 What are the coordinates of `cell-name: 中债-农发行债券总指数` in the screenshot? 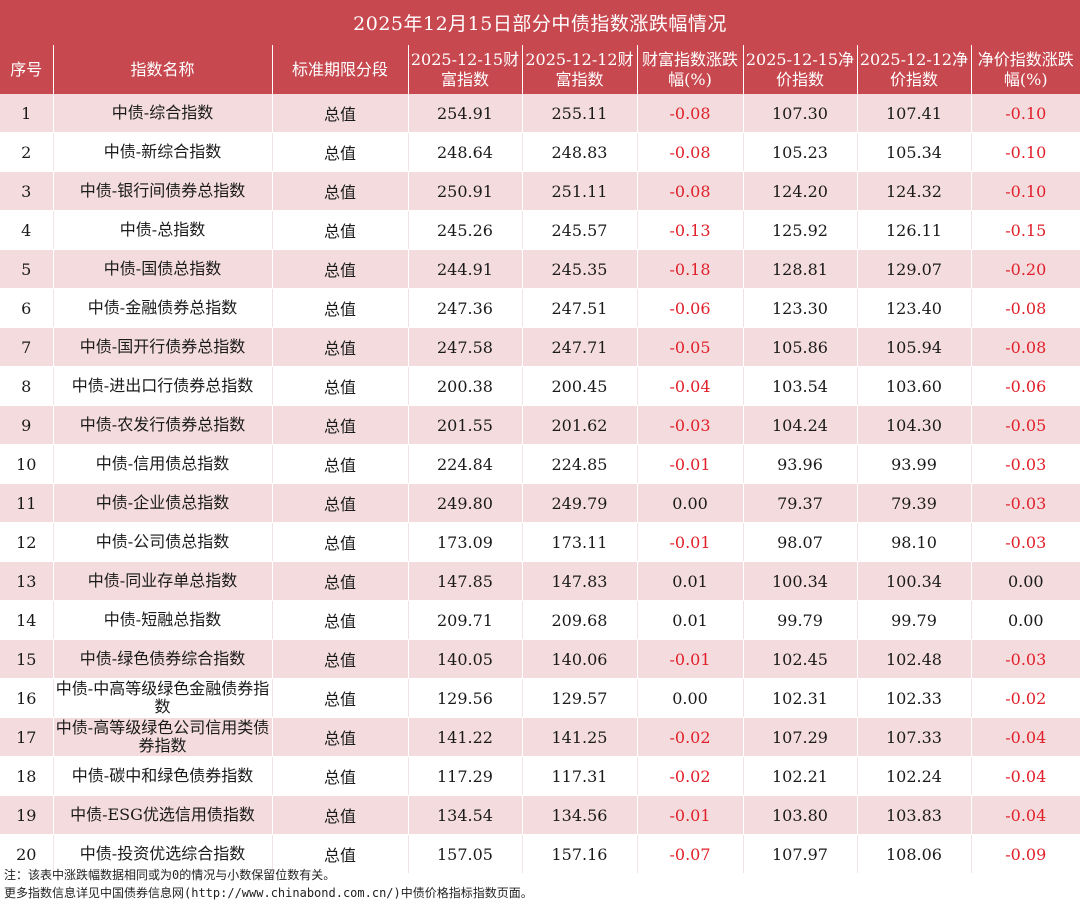 It's located at (162, 425).